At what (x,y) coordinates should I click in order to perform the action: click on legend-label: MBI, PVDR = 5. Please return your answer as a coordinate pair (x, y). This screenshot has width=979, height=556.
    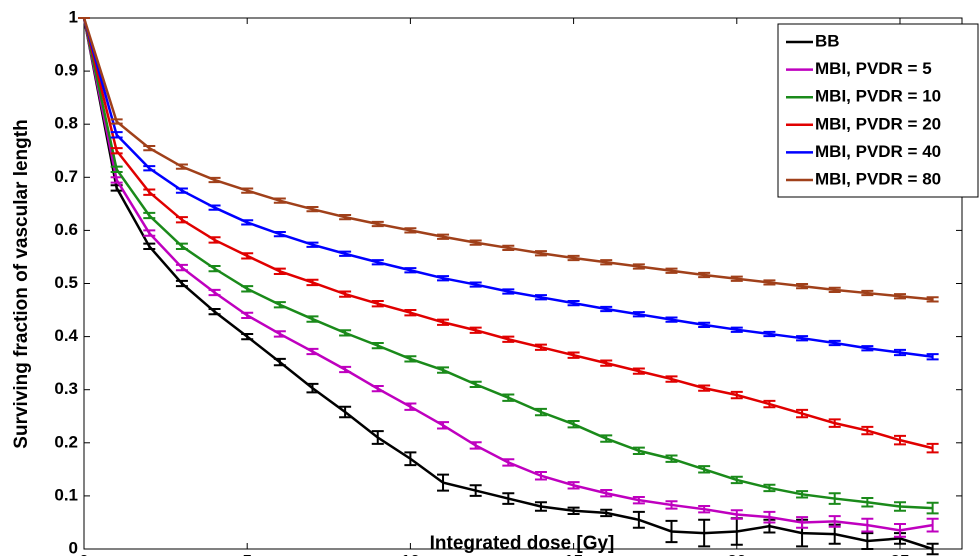
    Looking at the image, I should click on (873, 68).